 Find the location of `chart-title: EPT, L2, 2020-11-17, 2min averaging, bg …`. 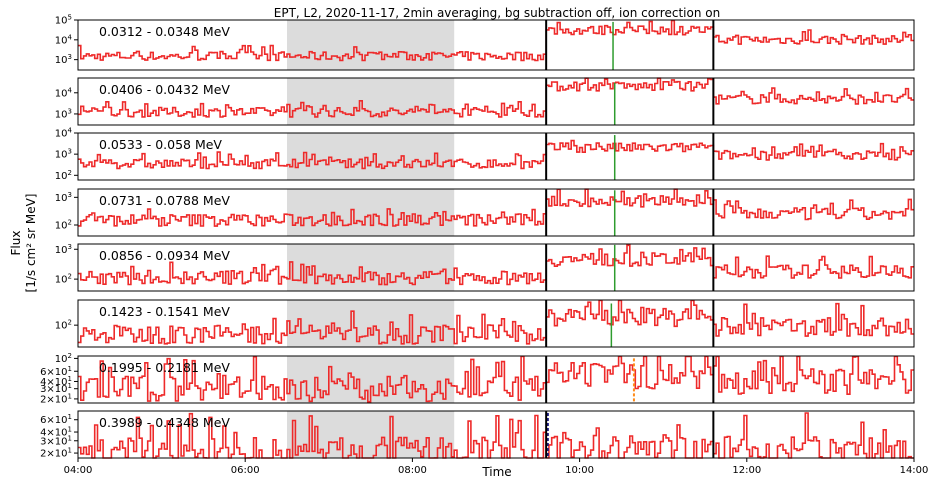

chart-title: EPT, L2, 2020-11-17, 2min averaging, bg … is located at coordinates (497, 13).